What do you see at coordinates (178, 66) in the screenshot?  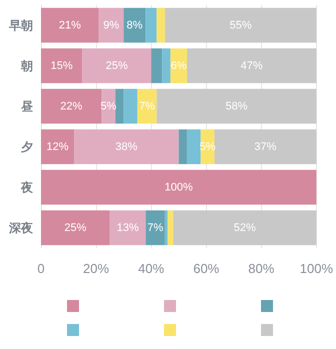 I see `data-label: 6%` at bounding box center [178, 66].